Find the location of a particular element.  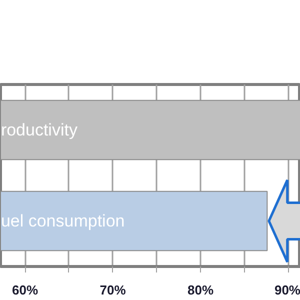

x-tick-label: 70% is located at coordinates (113, 290).